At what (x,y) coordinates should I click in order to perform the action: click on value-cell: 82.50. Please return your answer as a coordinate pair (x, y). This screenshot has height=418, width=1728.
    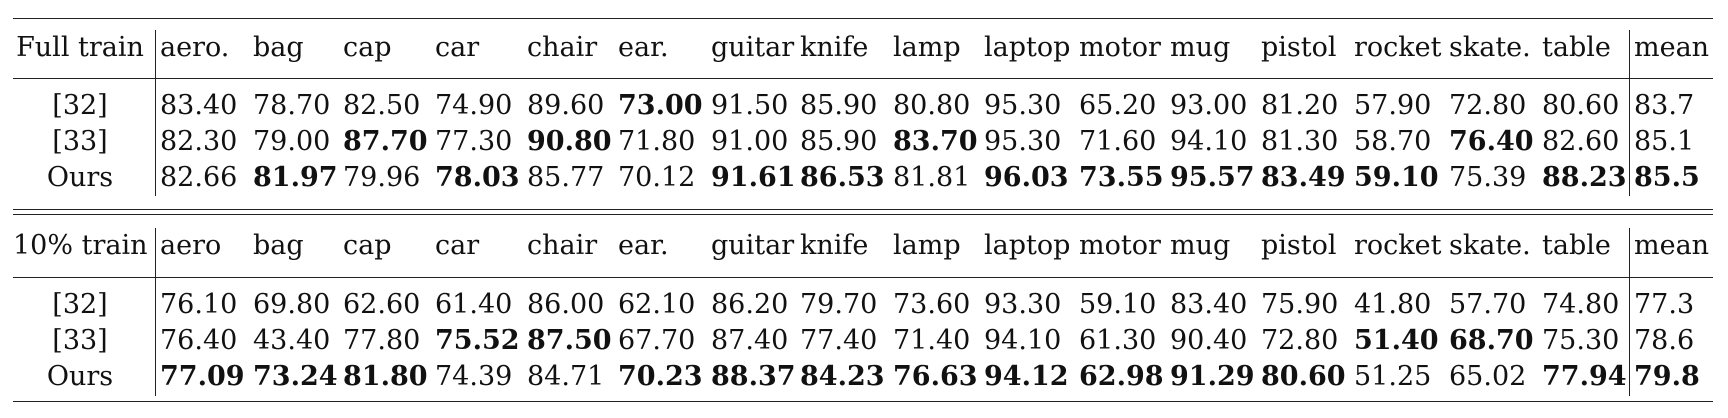
    Looking at the image, I should click on (382, 105).